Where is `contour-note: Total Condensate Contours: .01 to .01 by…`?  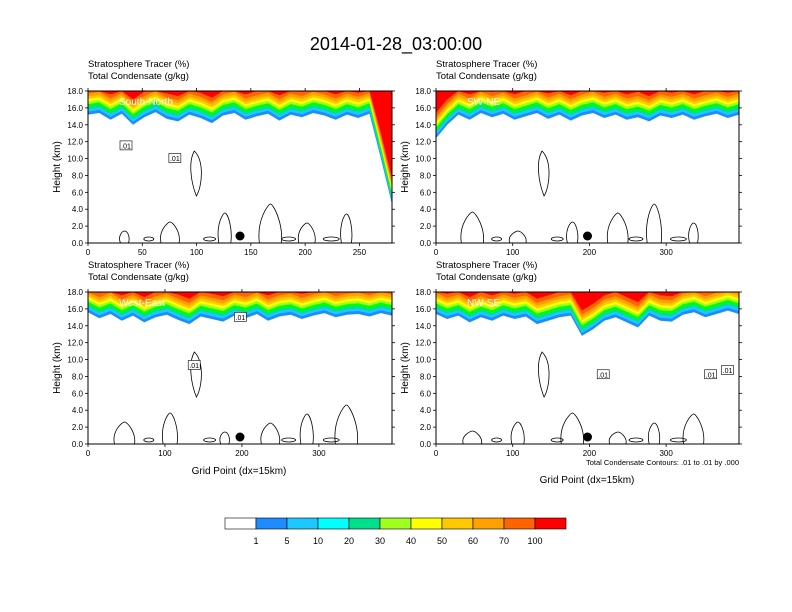
contour-note: Total Condensate Contours: .01 to .01 by… is located at coordinates (662, 462).